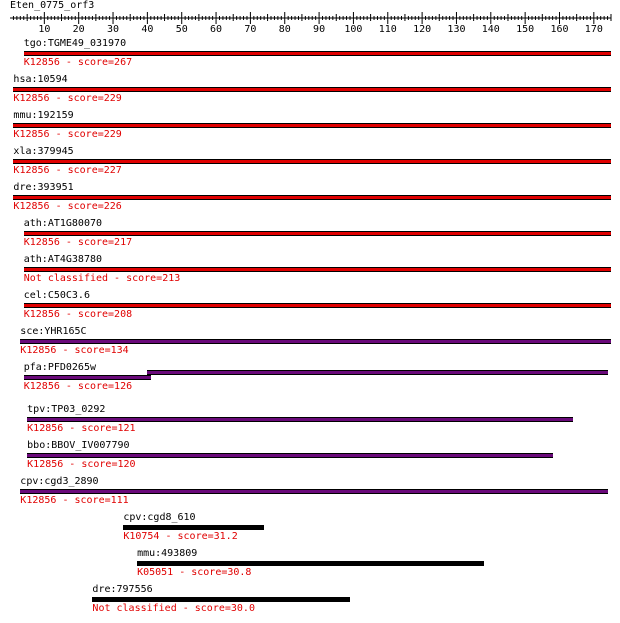 Image resolution: width=620 pixels, height=623 pixels. I want to click on hit-label: cpv:cgd8_610, so click(159, 517).